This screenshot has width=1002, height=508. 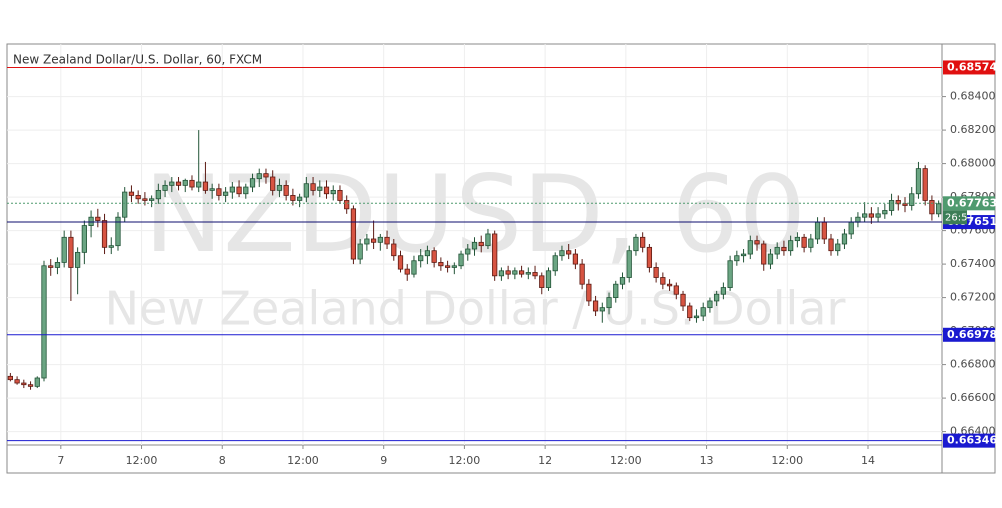 What do you see at coordinates (973, 397) in the screenshot?
I see `y-tick-label: 0.66600` at bounding box center [973, 397].